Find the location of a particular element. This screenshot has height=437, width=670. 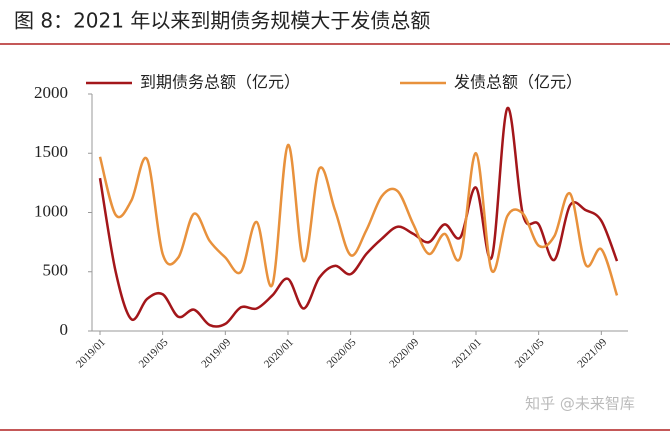

y-tick-label: 1000 is located at coordinates (51, 210).